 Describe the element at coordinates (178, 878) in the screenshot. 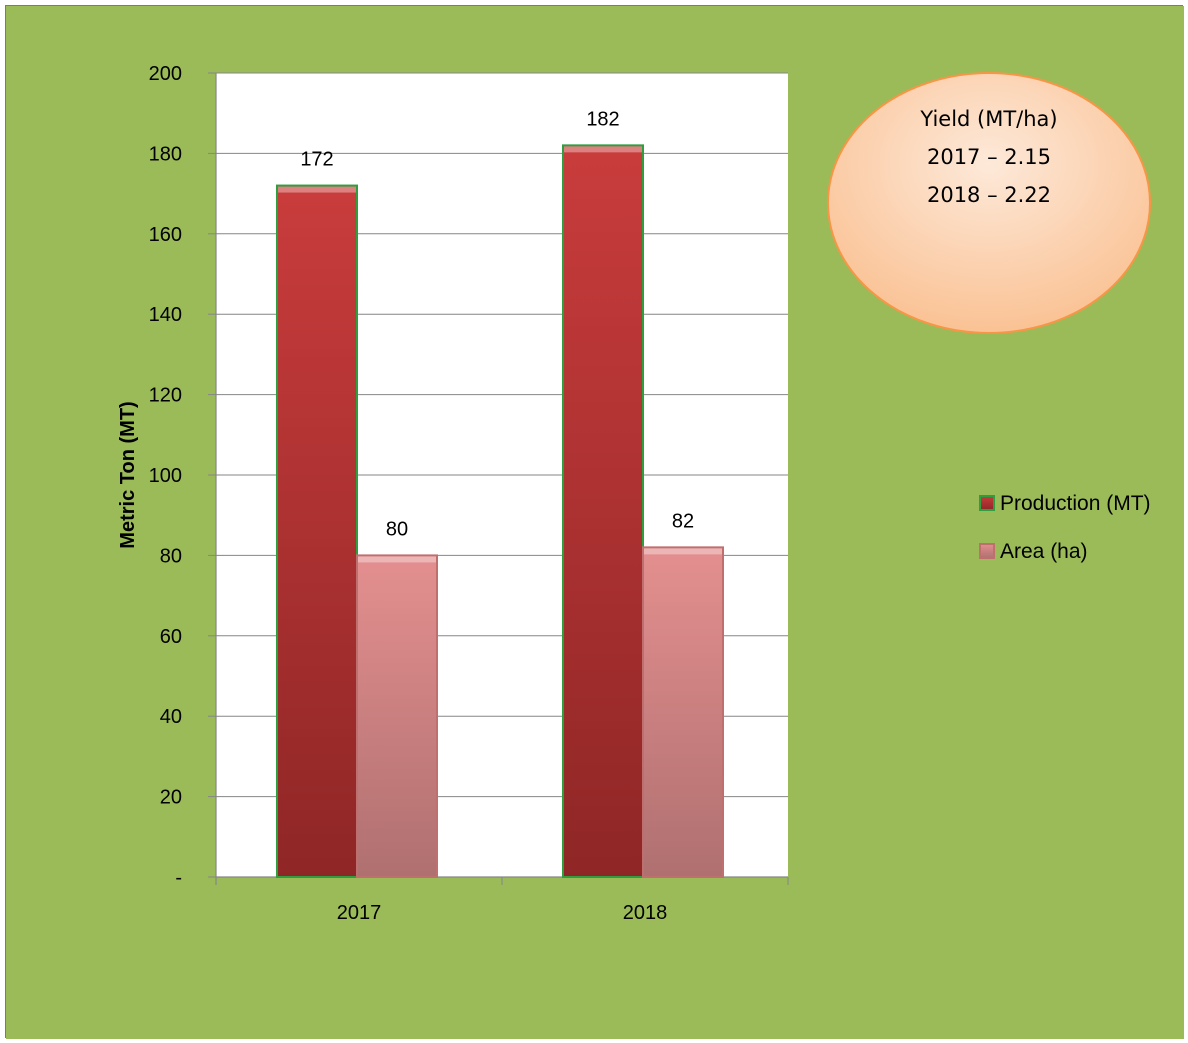

I see `y-tick-label: -` at that location.